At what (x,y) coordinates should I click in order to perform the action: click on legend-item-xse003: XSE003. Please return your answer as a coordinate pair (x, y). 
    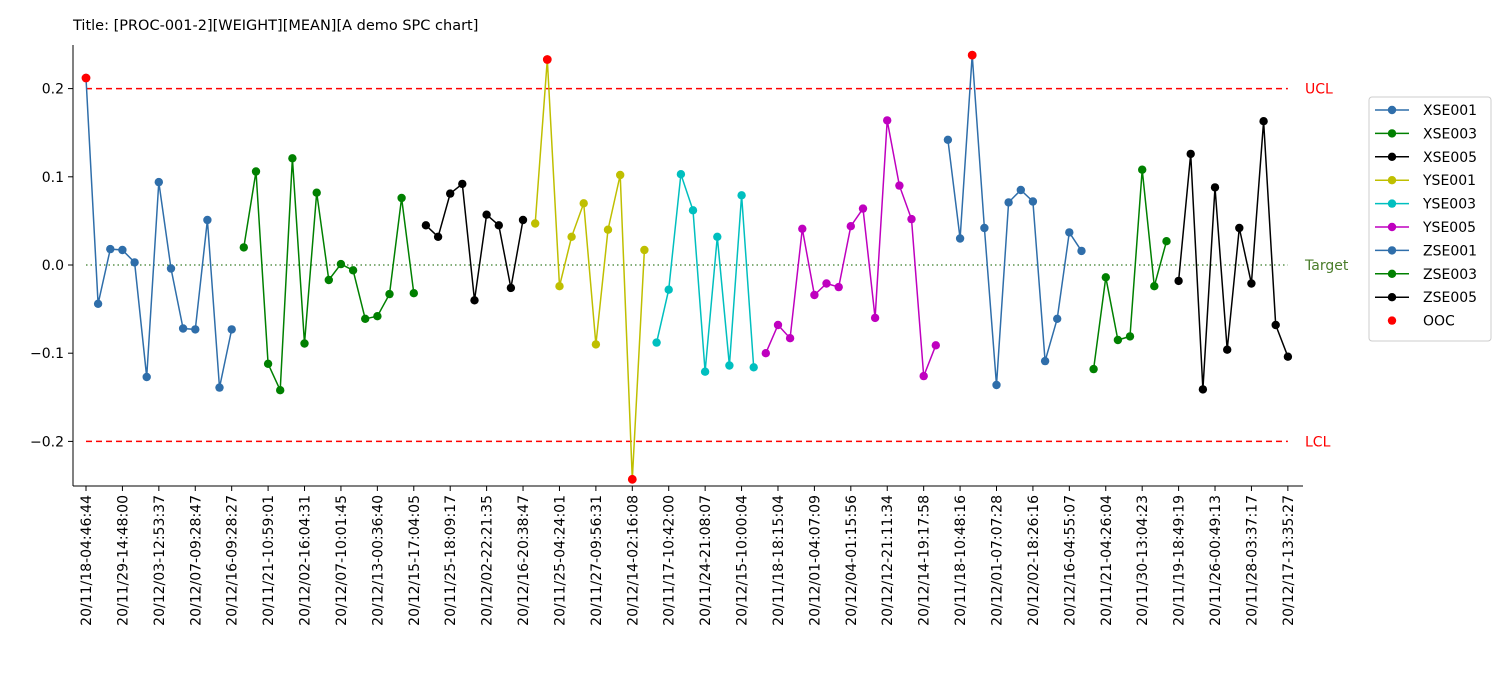
    Looking at the image, I should click on (1426, 134).